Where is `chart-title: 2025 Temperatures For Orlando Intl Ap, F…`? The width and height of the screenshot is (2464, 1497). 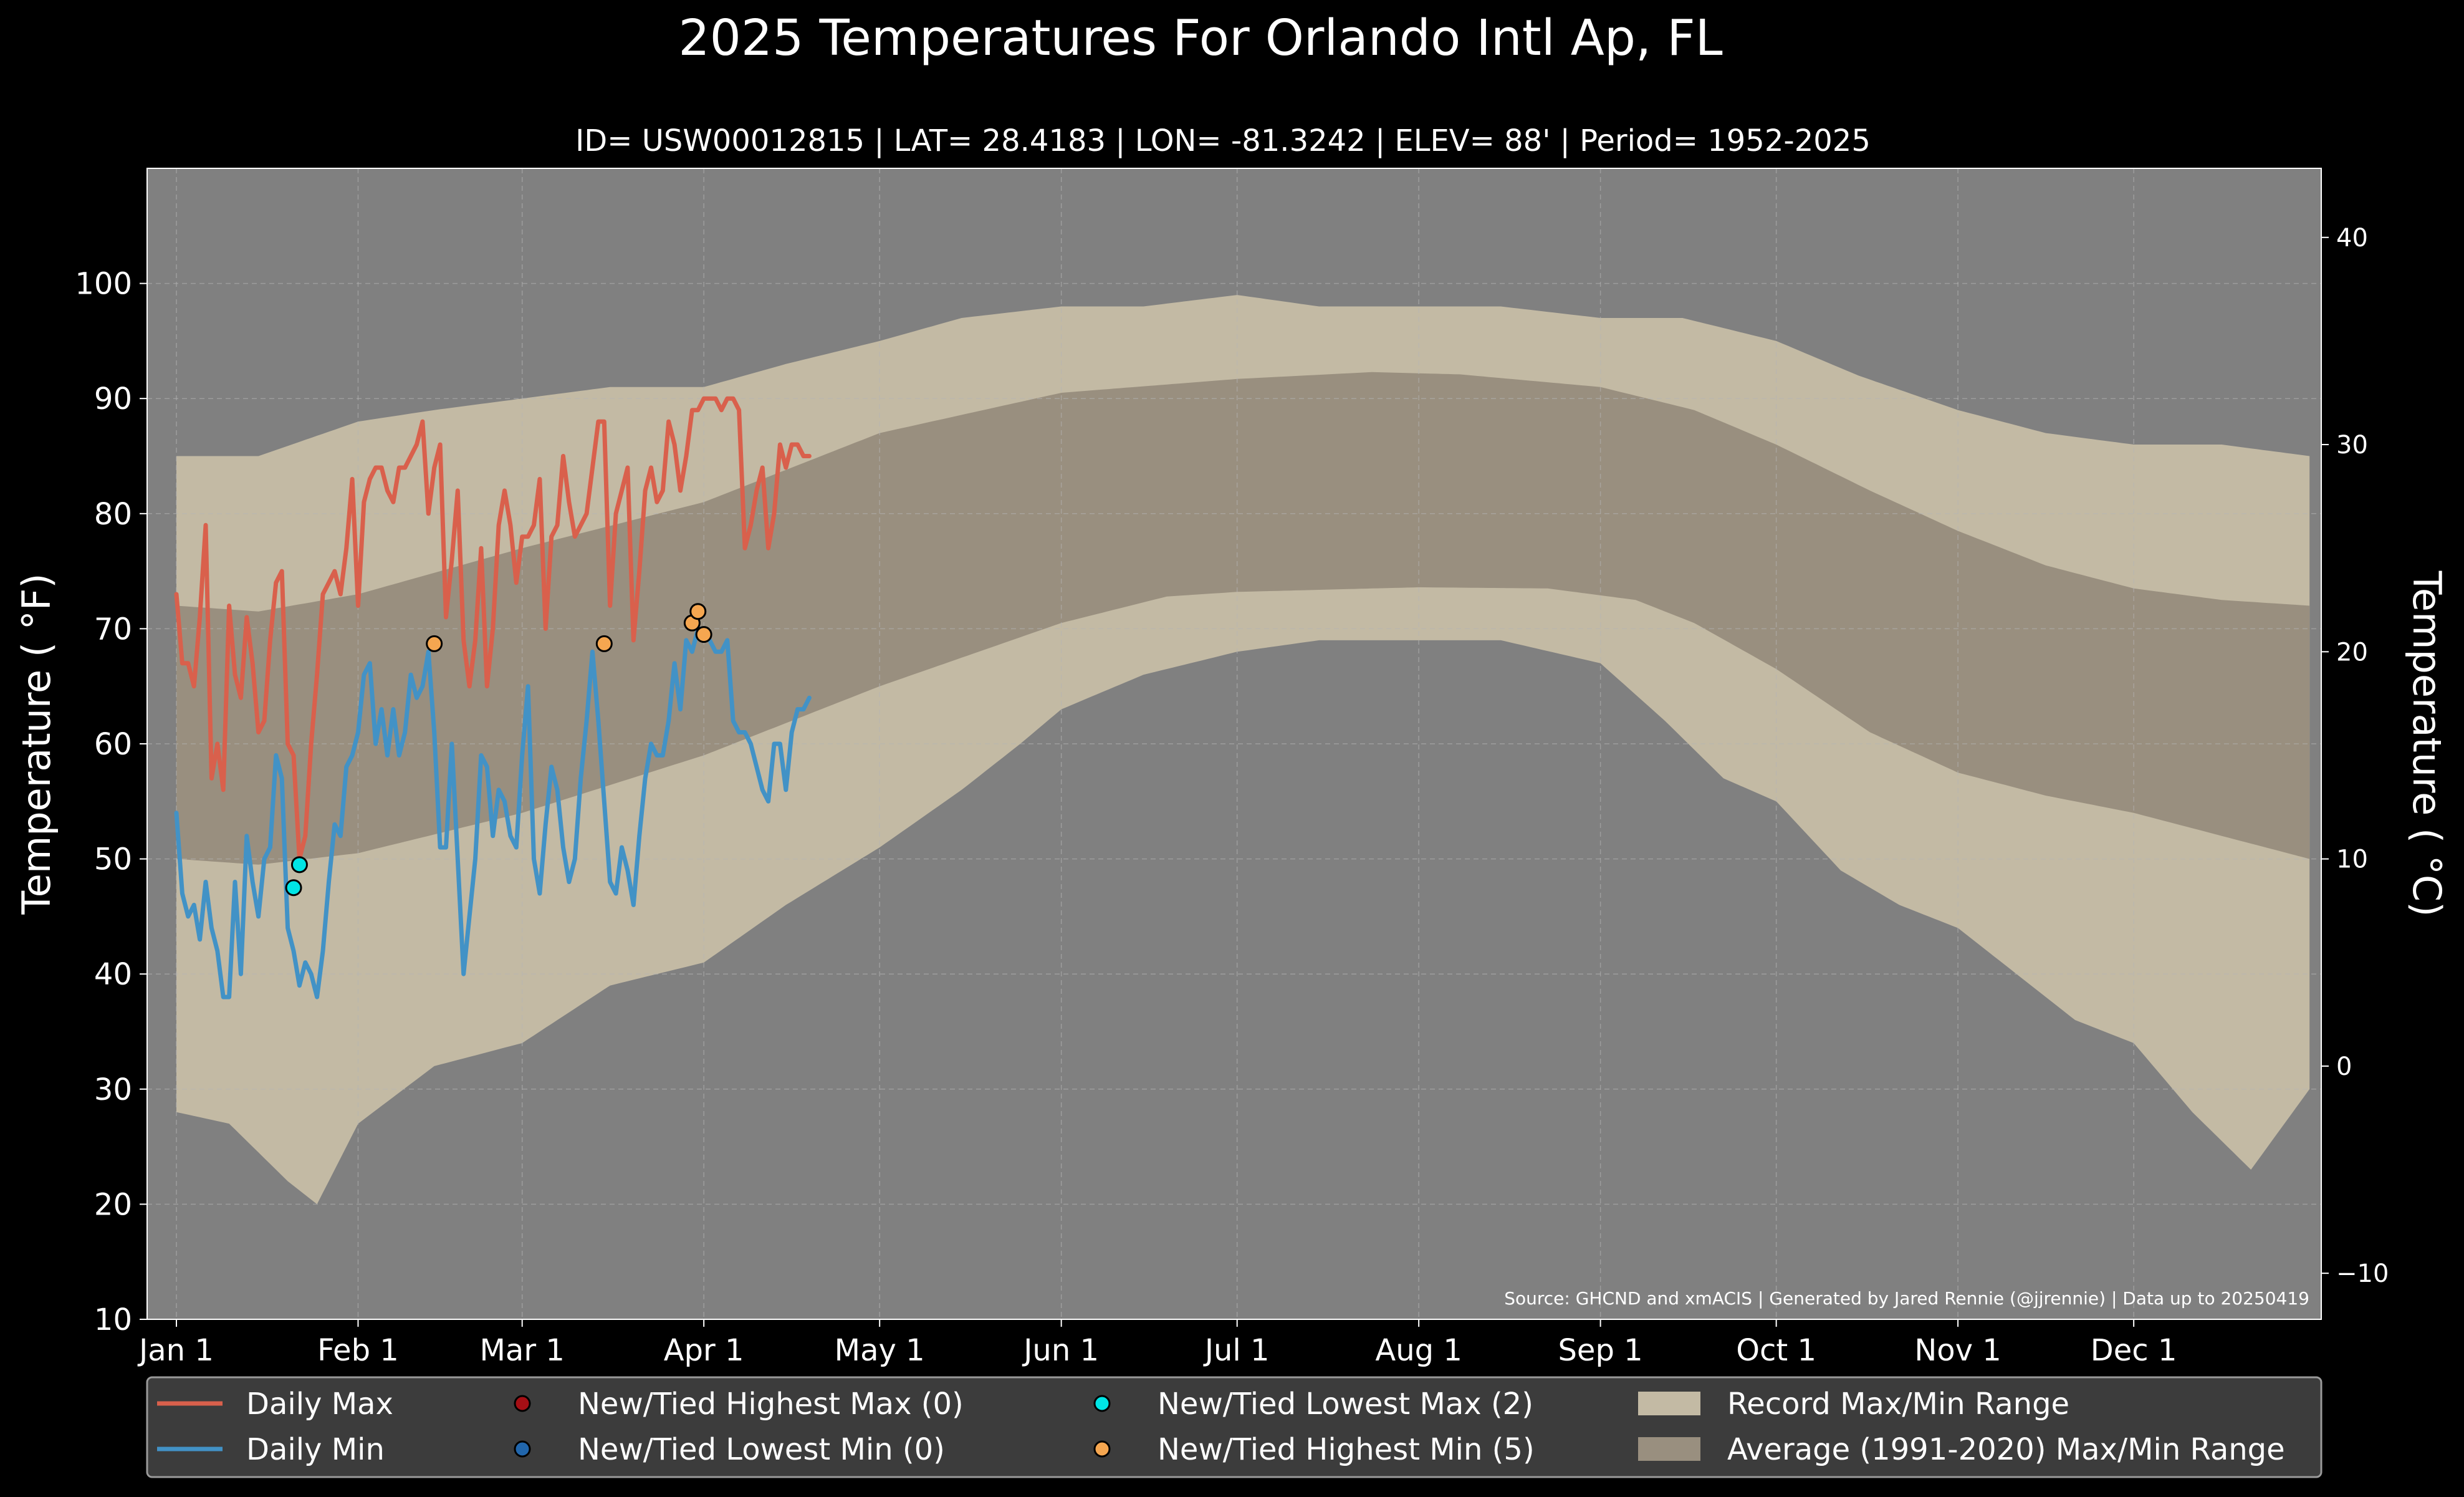
chart-title: 2025 Temperatures For Orlando Intl Ap, F… is located at coordinates (1200, 38).